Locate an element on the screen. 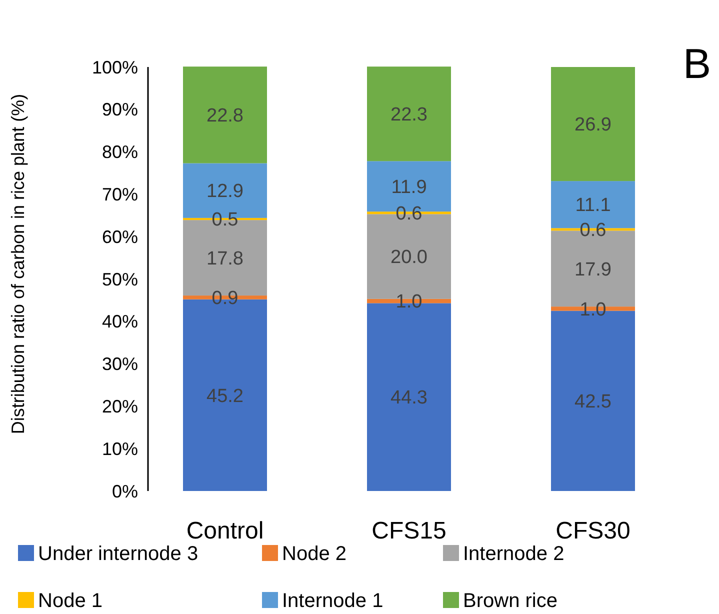 The image size is (719, 614). legend-label: Brown rice is located at coordinates (510, 601).